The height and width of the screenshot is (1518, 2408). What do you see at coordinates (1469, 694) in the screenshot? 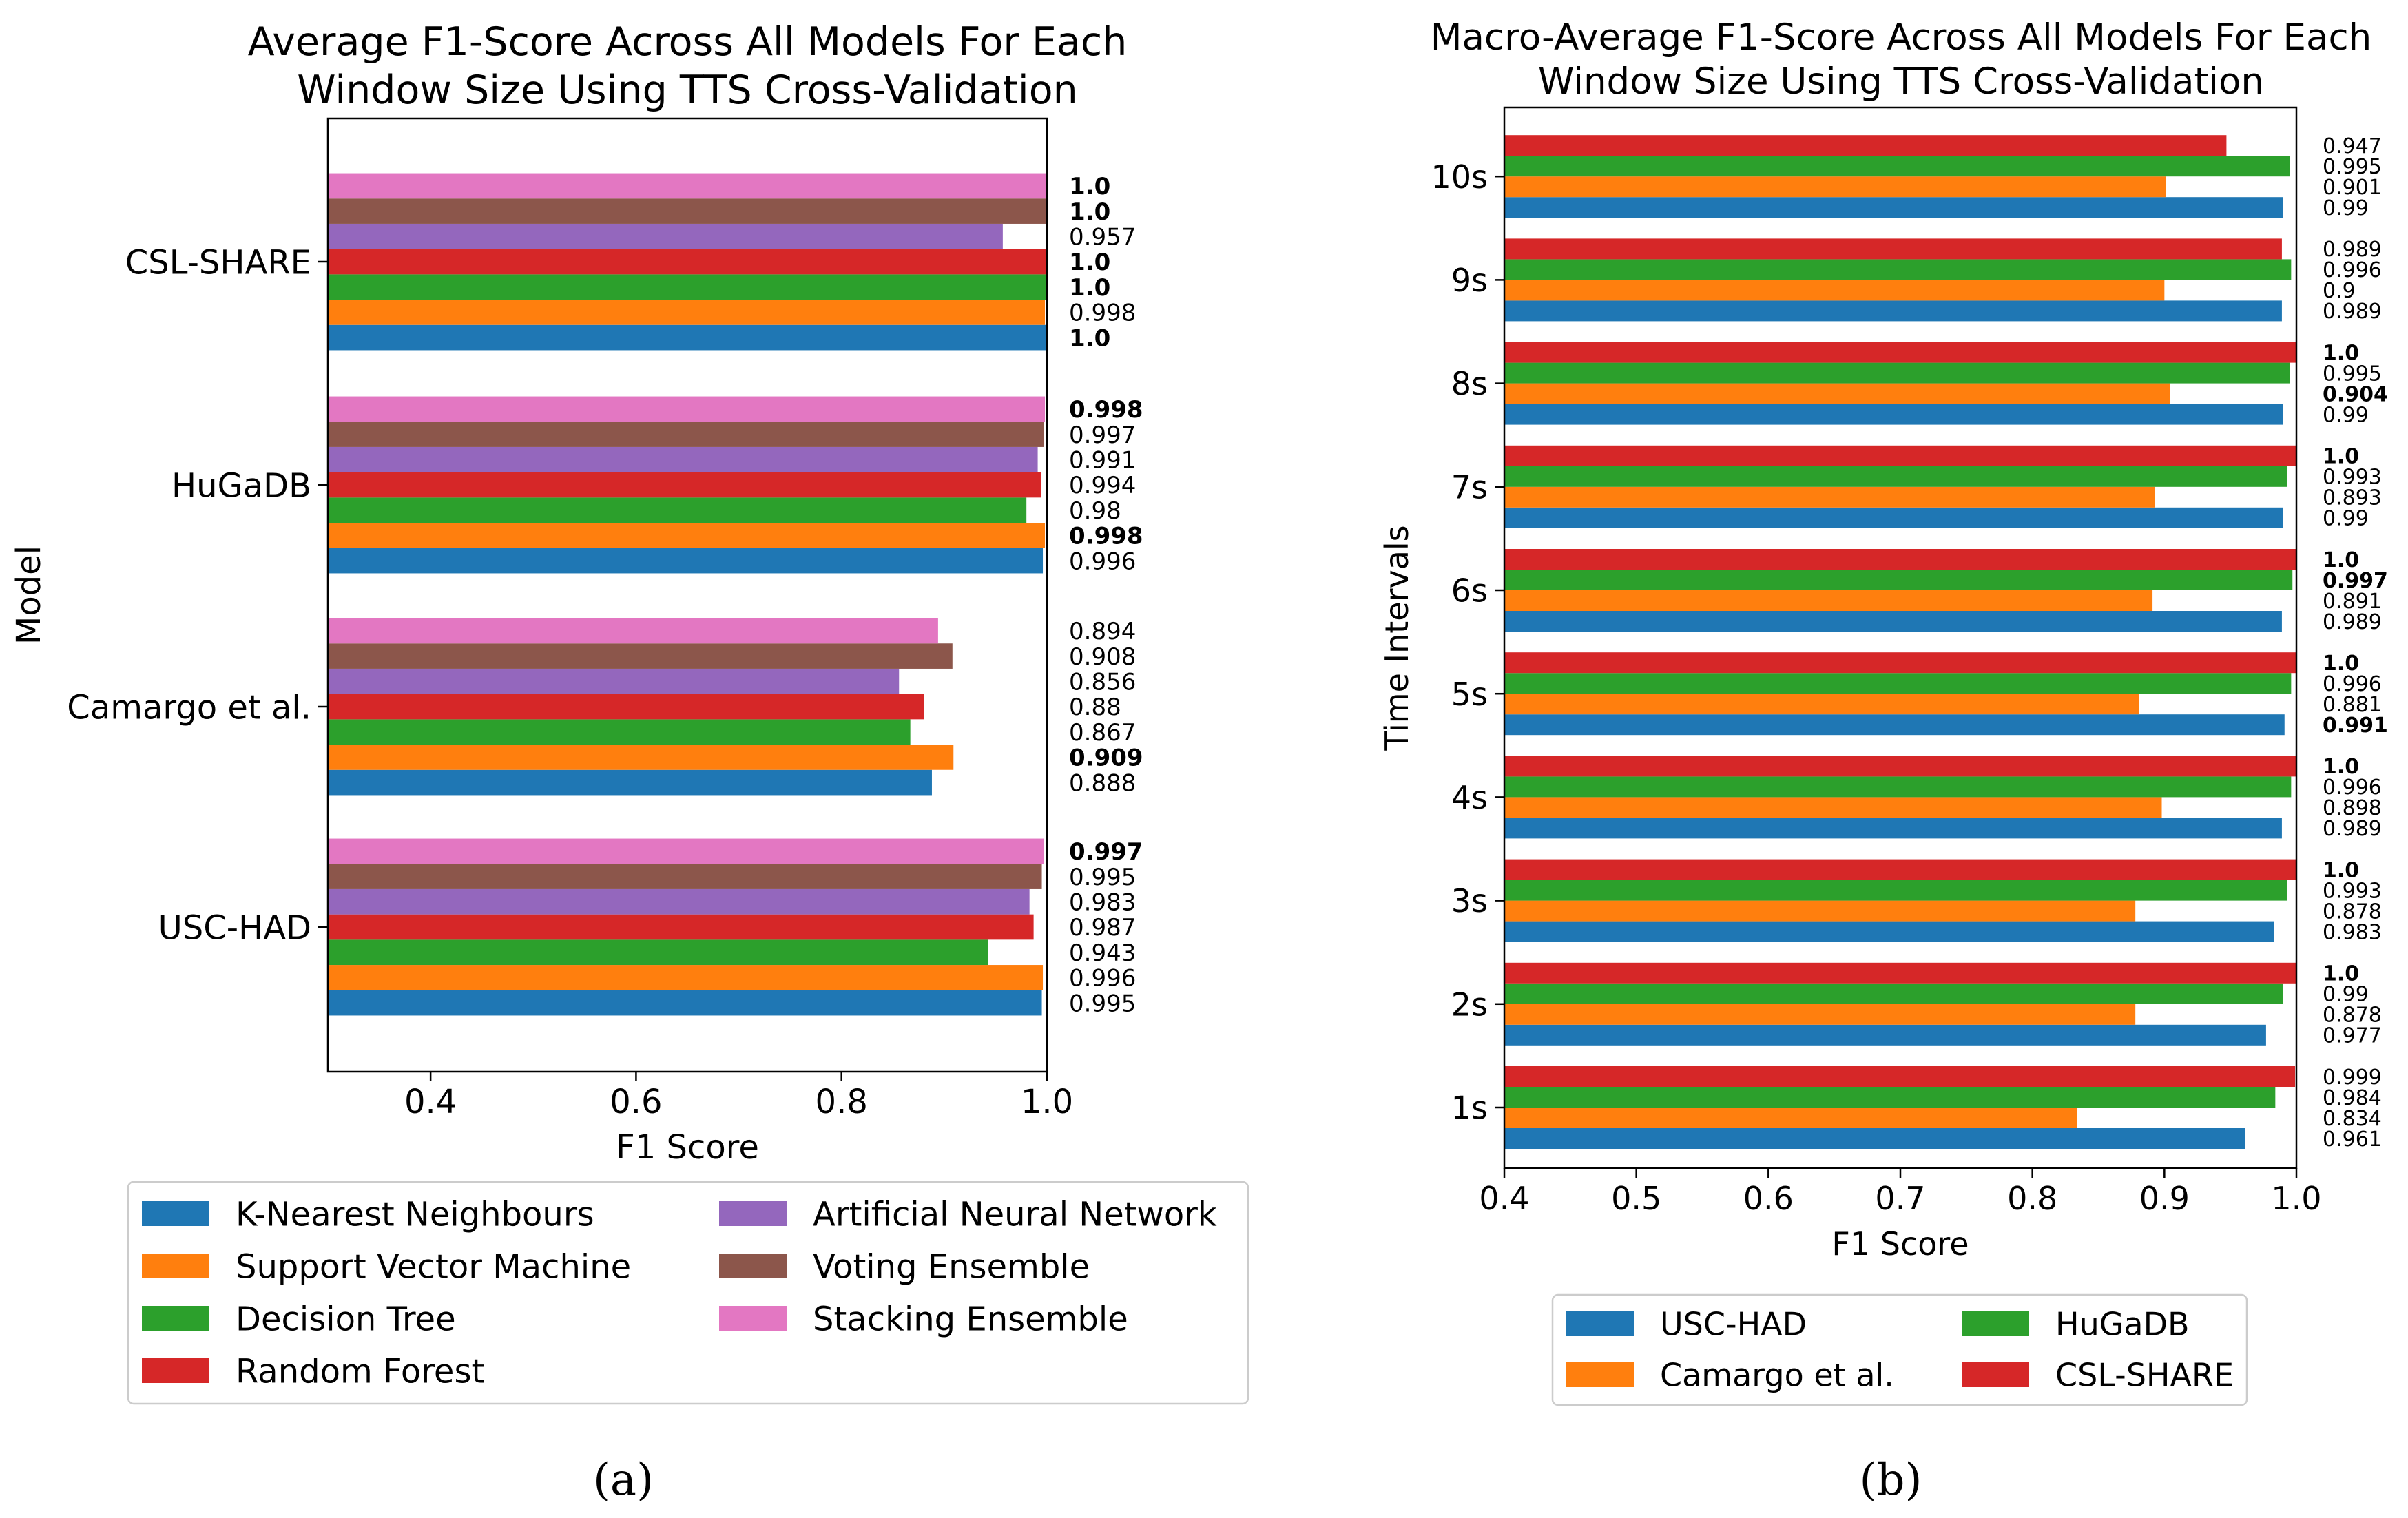
I see `y-tick-label: 5s` at bounding box center [1469, 694].